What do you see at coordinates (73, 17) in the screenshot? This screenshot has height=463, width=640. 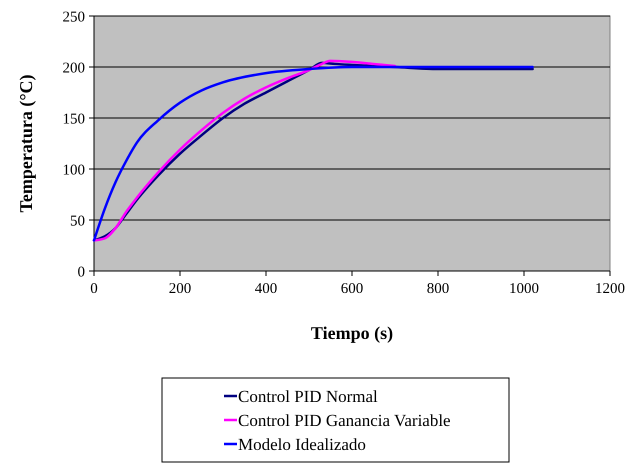 I see `y-tick-label: 250` at bounding box center [73, 17].